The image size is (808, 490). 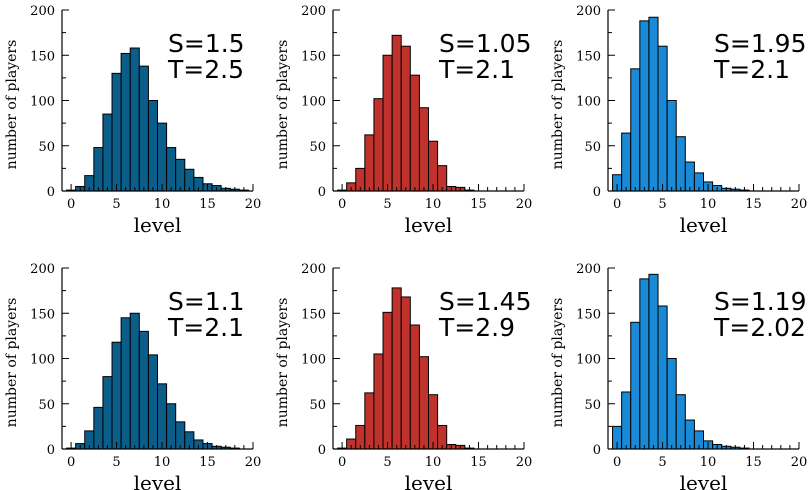 What do you see at coordinates (205, 69) in the screenshot?
I see `parameter-annotation: T=2.5` at bounding box center [205, 69].